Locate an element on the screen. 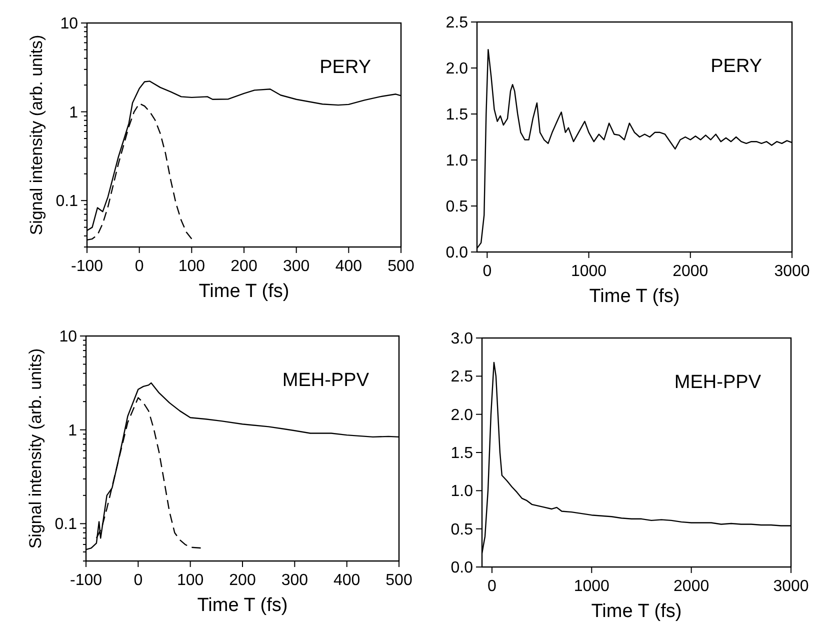 The image size is (814, 637). y-tick-label: 3.0 is located at coordinates (462, 339).